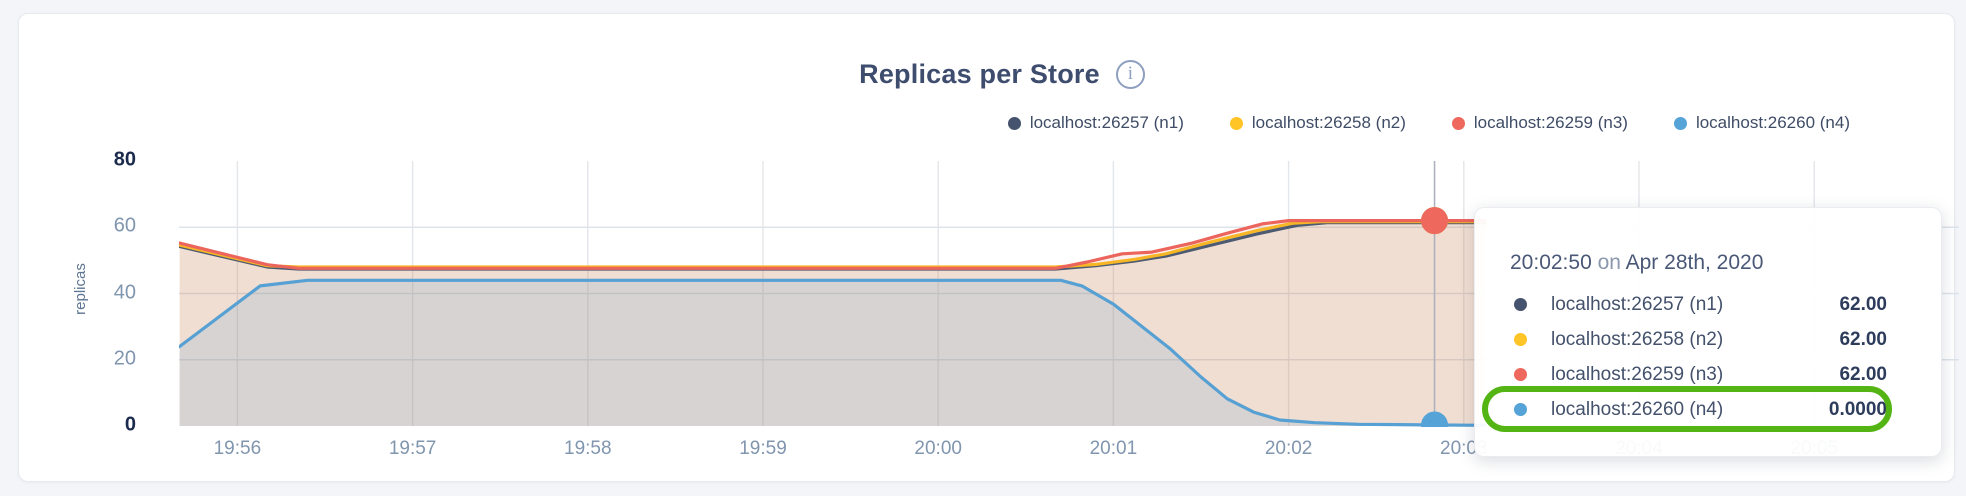  What do you see at coordinates (1106, 122) in the screenshot?
I see `legend-label-n1: localhost:26257 (n1)` at bounding box center [1106, 122].